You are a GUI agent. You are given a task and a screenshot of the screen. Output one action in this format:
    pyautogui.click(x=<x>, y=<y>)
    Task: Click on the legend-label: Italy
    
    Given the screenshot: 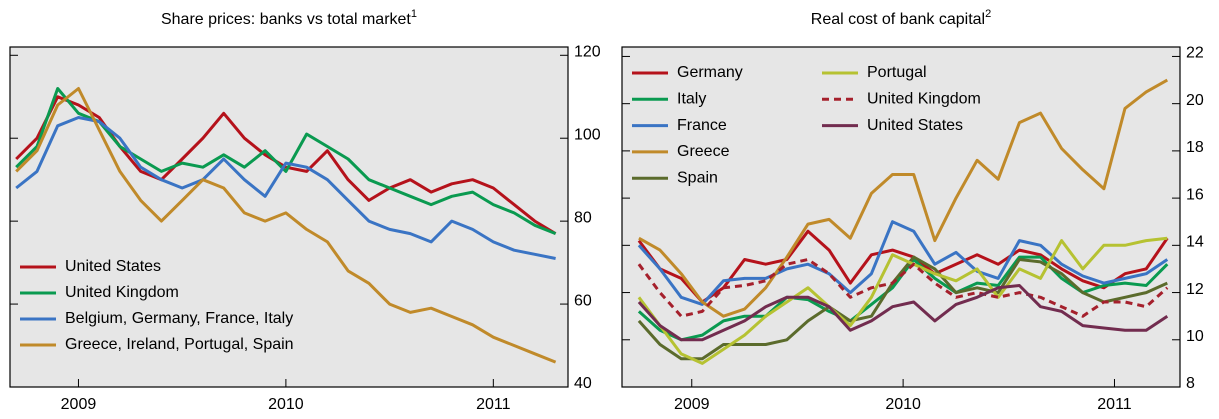 What is the action you would take?
    pyautogui.click(x=691, y=99)
    